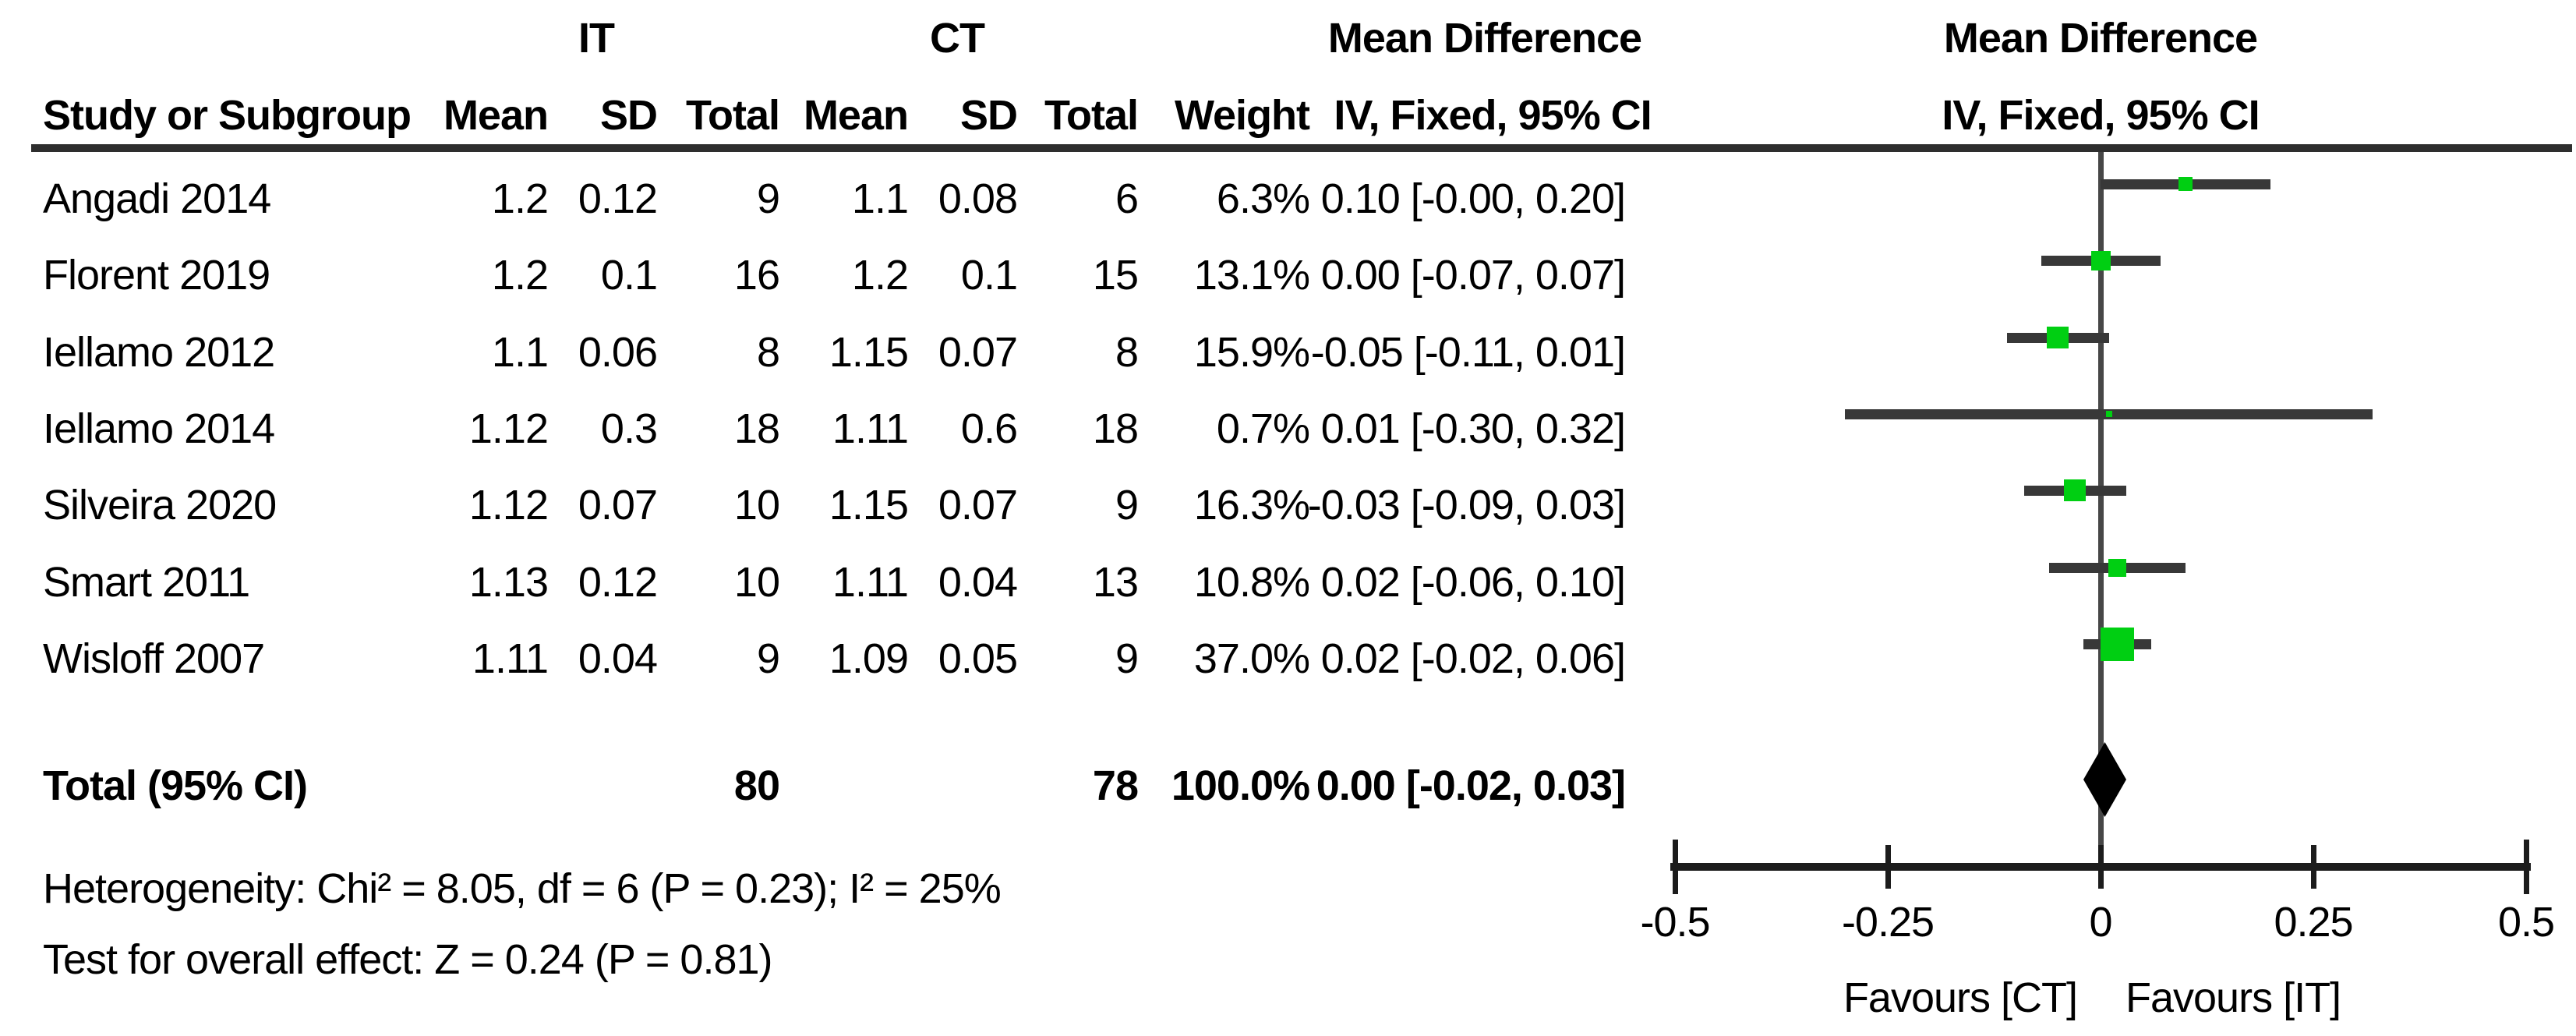 This screenshot has height=1036, width=2576. Describe the element at coordinates (978, 582) in the screenshot. I see `ct-sd-value: 0.04` at that location.